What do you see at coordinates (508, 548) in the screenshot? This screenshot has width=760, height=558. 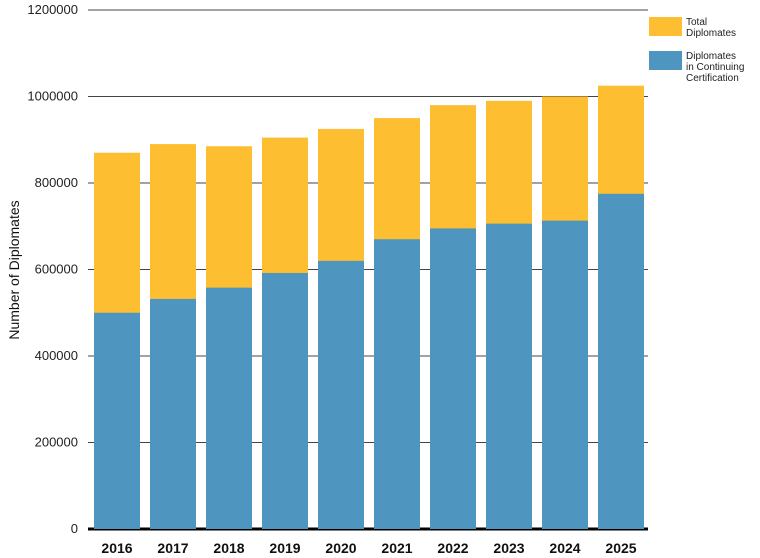 I see `x-tick-label: 2023` at bounding box center [508, 548].